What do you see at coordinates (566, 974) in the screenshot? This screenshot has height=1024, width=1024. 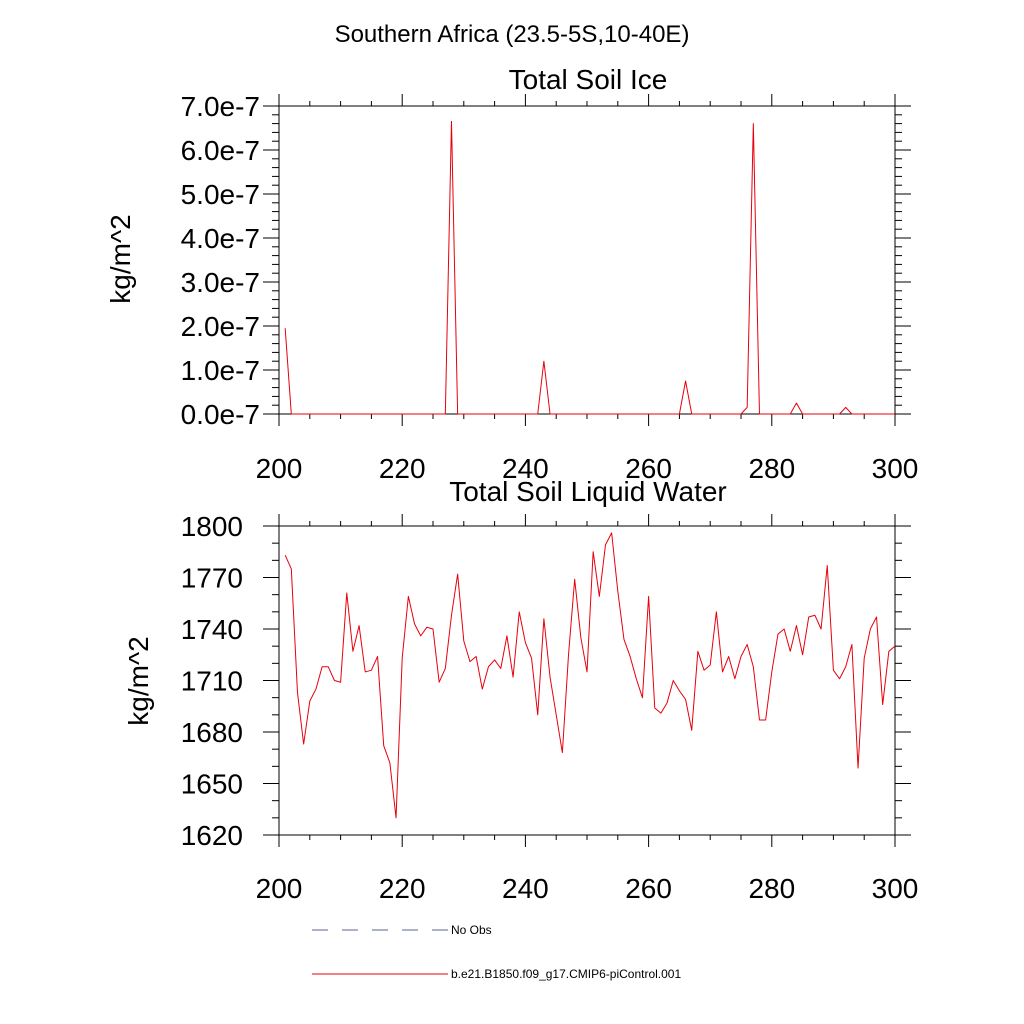 I see `legend-label-model: b.e21.B1850.f09_g17.CMIP6-piControl.001` at bounding box center [566, 974].